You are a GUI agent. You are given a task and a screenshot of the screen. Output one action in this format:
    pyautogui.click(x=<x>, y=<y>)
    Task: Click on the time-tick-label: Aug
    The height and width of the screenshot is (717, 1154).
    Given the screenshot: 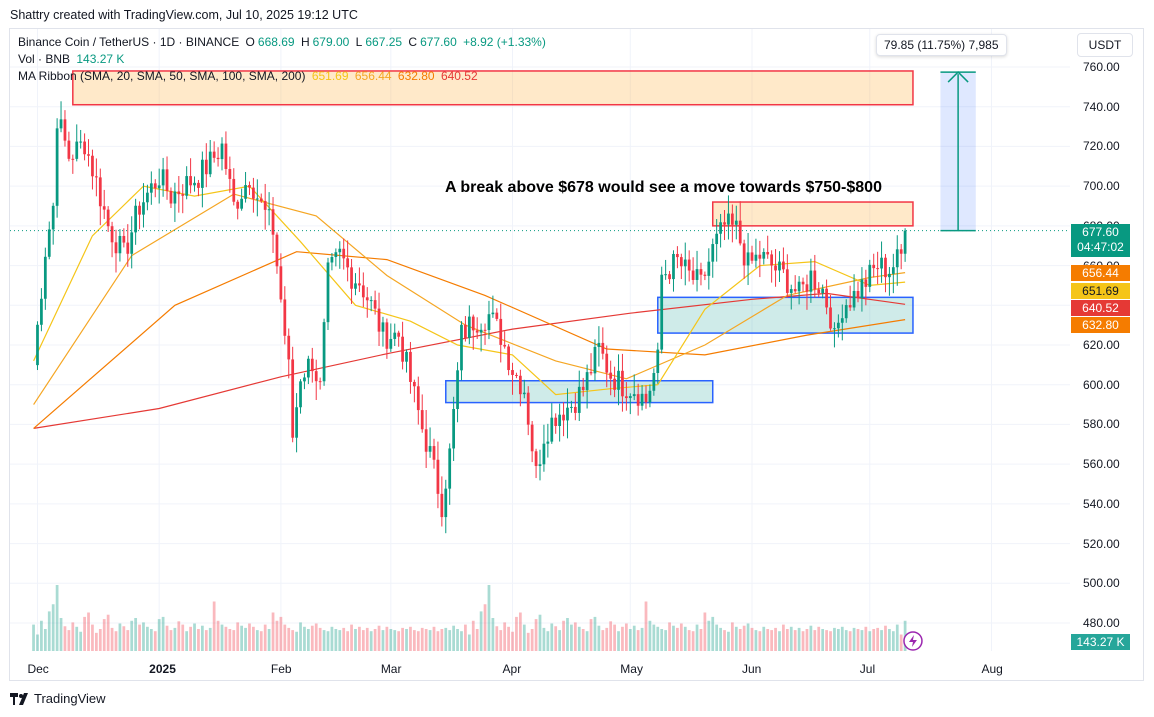 What is the action you would take?
    pyautogui.click(x=992, y=669)
    